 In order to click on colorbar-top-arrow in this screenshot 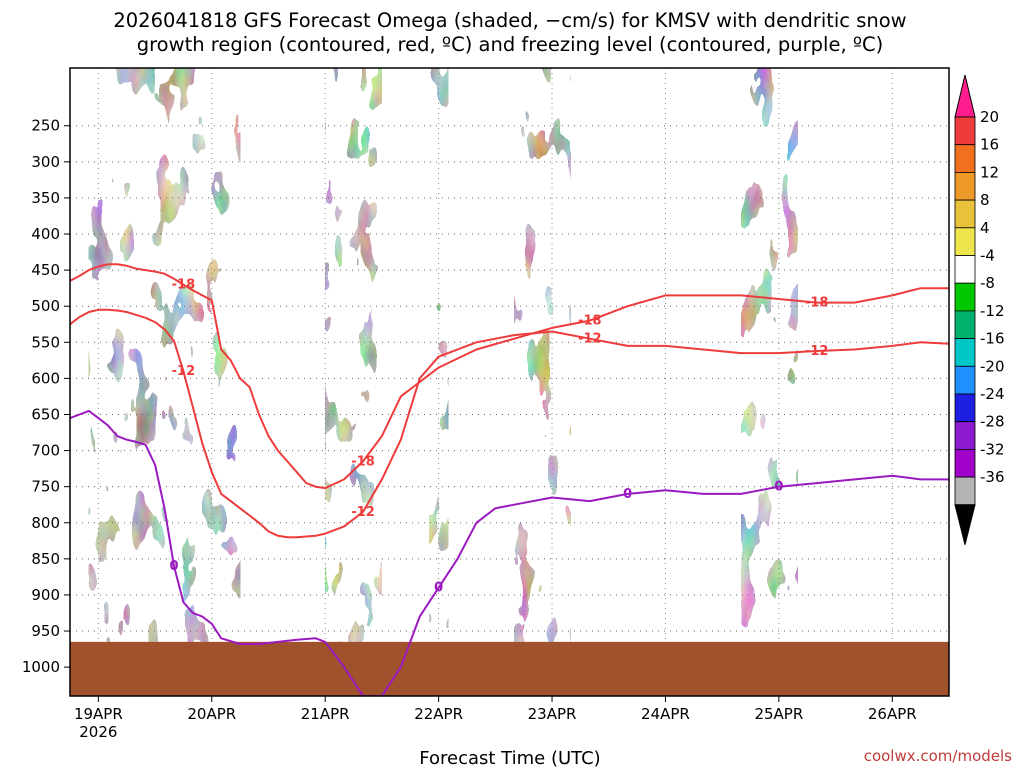, I will do `click(965, 96)`.